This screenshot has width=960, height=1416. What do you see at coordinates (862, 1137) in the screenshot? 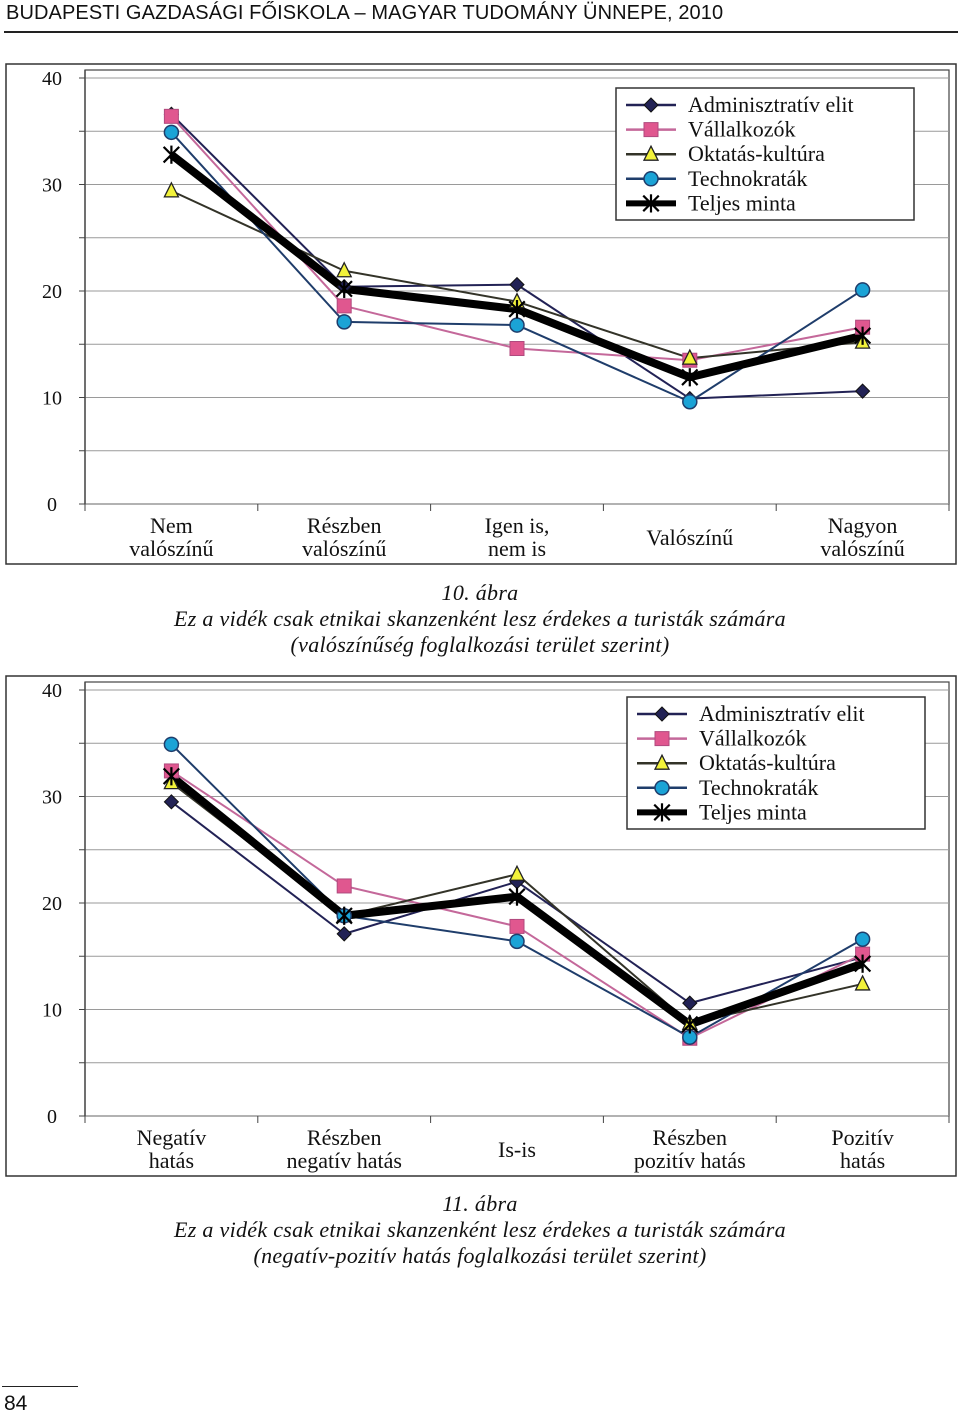
I see `x-category-label: Pozitív` at bounding box center [862, 1137].